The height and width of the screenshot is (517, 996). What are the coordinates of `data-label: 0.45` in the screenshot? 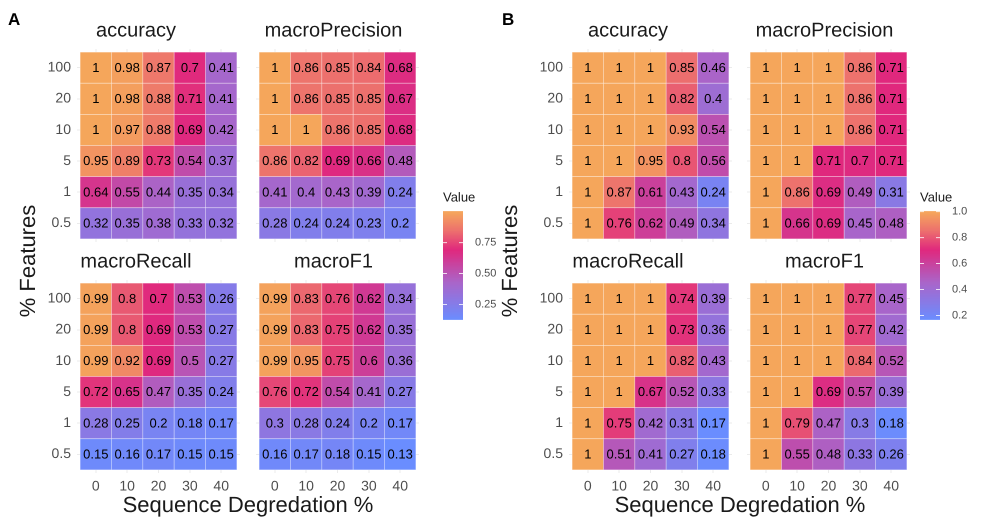 It's located at (891, 298).